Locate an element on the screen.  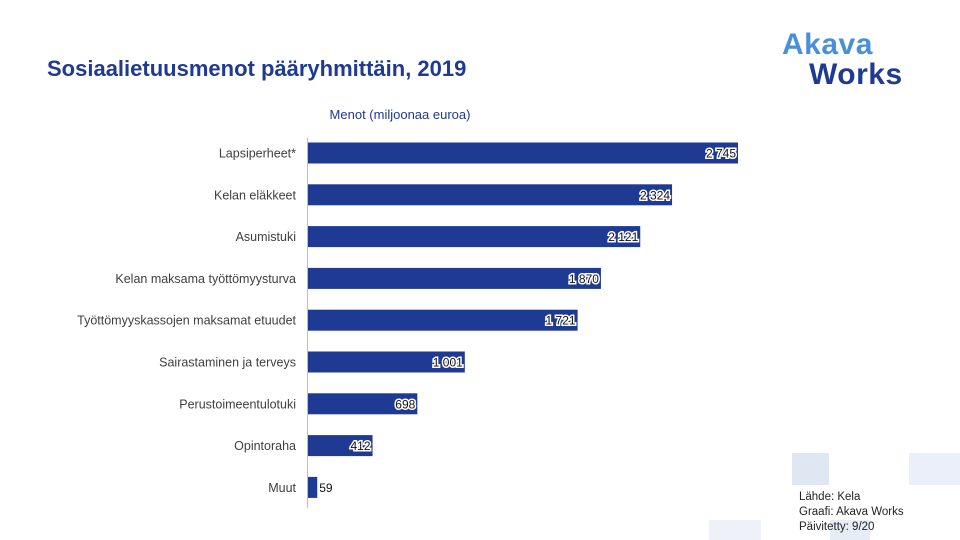
value-label: 1 721 is located at coordinates (561, 321).